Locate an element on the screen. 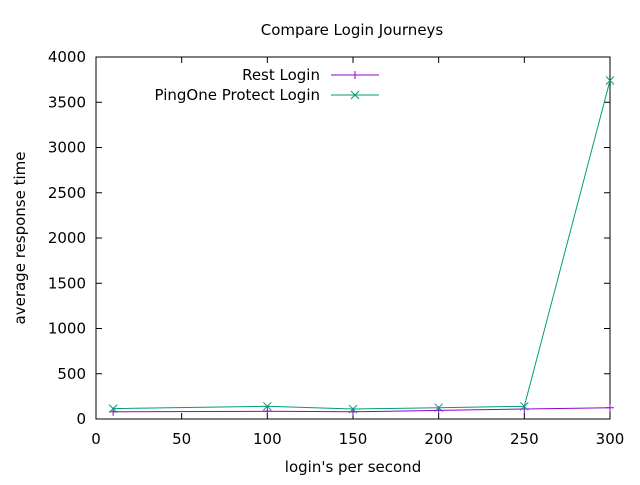 The image size is (640, 485). legend-marker-rest-login is located at coordinates (355, 75).